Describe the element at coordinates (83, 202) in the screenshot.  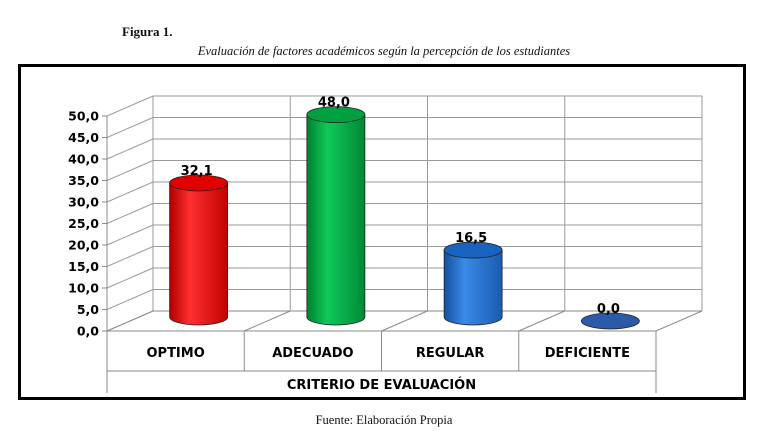
I see `y-tick-label: 30,0` at that location.